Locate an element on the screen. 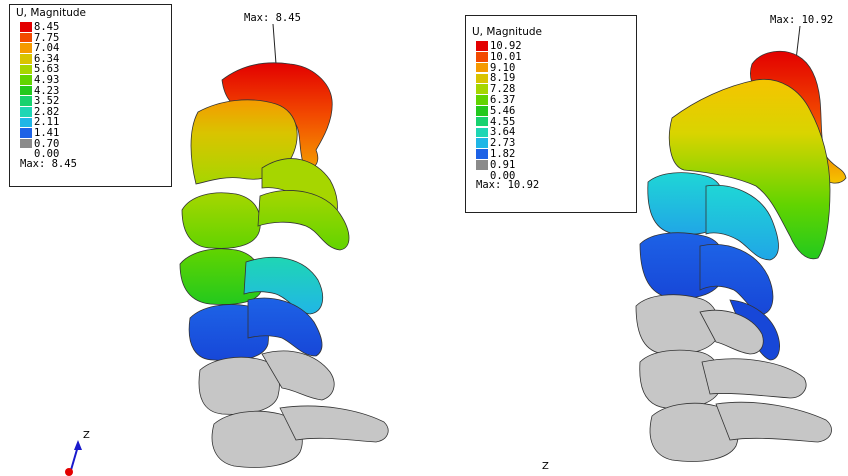 The height and width of the screenshot is (476, 848). legend-value: 1.82 is located at coordinates (503, 154).